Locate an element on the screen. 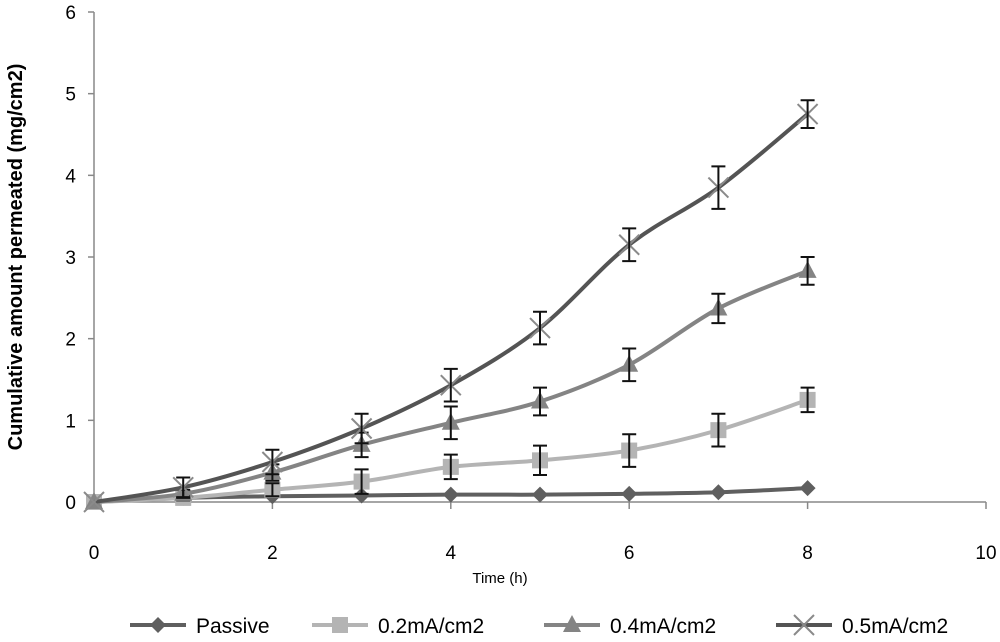 The width and height of the screenshot is (1000, 642). legend-item: 0.4mA/cm2 is located at coordinates (630, 626).